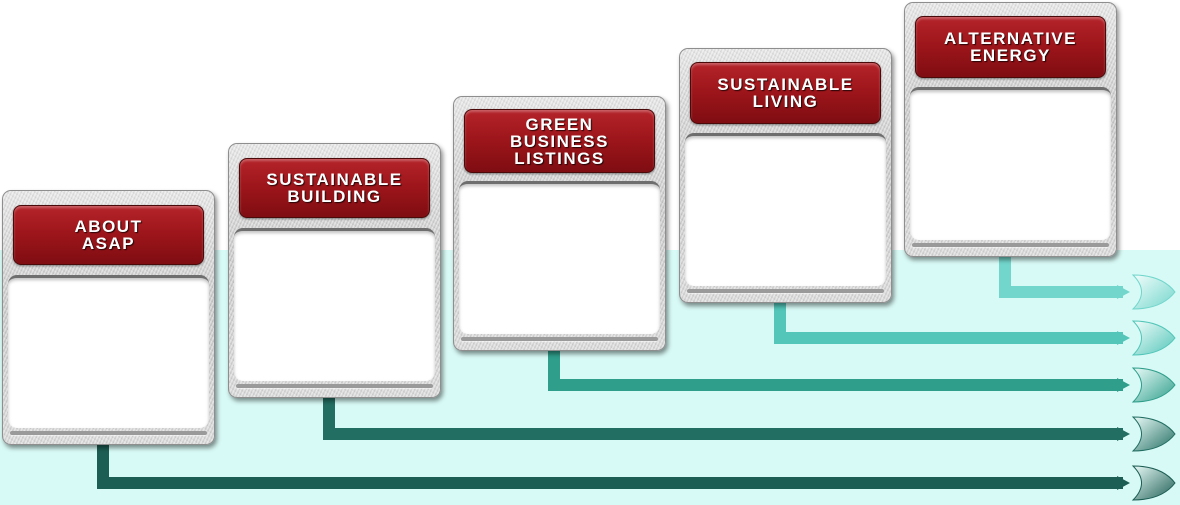  I want to click on connector-green-business-listings, so click(862, 376).